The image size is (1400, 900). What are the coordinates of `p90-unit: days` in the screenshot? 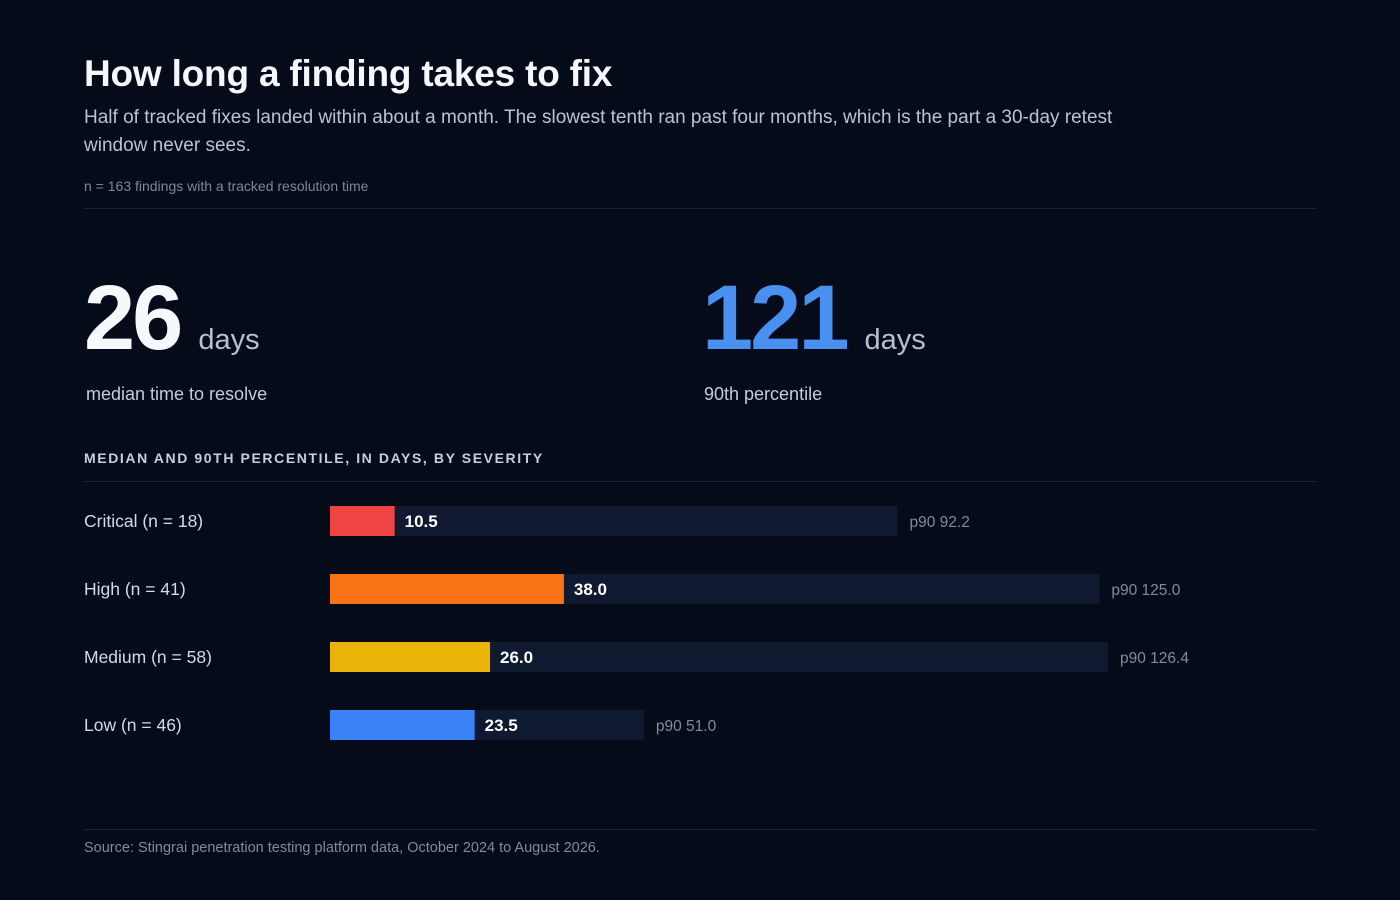 It's located at (895, 340).